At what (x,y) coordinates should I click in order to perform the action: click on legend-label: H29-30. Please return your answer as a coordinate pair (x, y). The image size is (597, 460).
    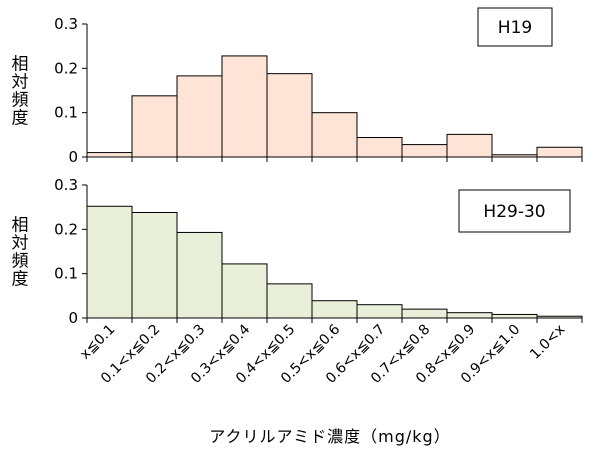
    Looking at the image, I should click on (514, 212).